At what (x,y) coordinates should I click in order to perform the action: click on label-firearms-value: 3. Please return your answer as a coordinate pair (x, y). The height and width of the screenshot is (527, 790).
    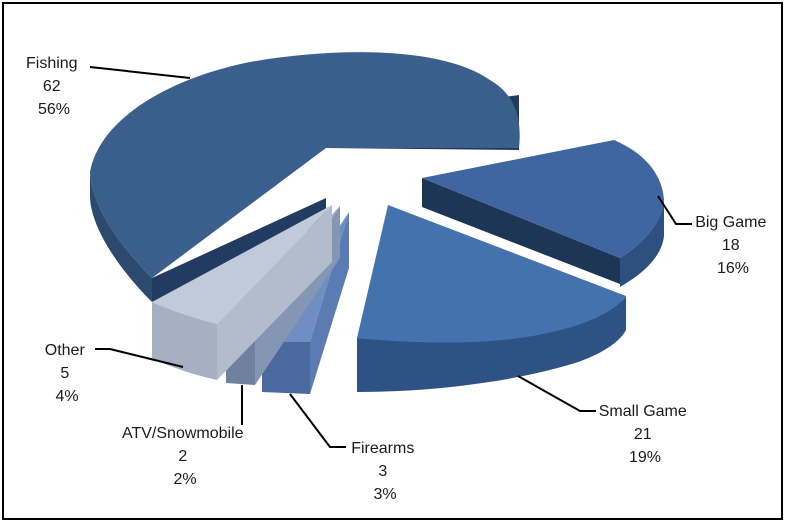
    Looking at the image, I should click on (382, 471).